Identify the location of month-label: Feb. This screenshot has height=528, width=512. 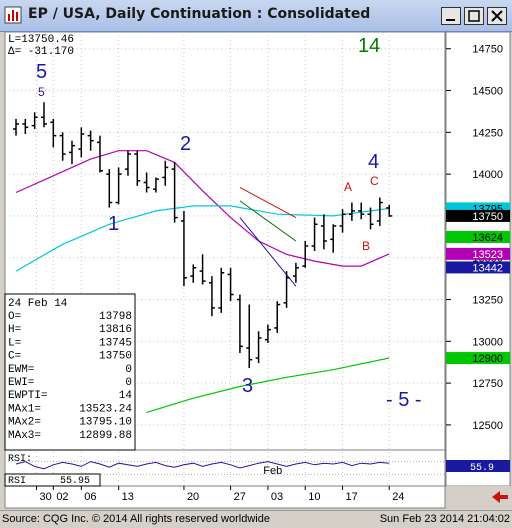
(272, 471).